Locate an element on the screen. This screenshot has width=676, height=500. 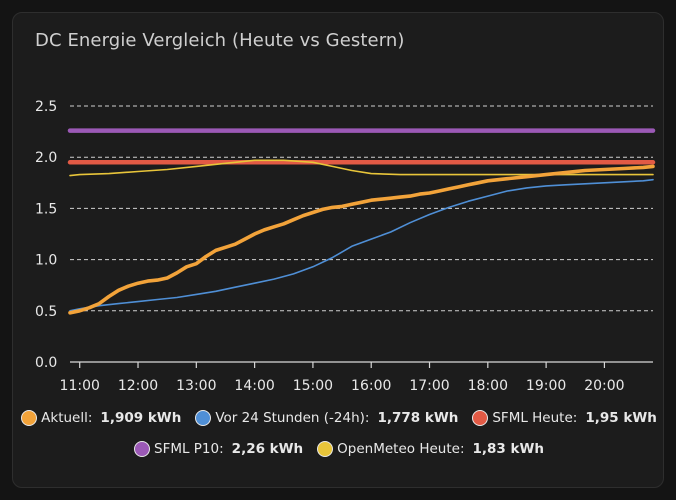
y-tick-label: 1.0 is located at coordinates (46, 261).